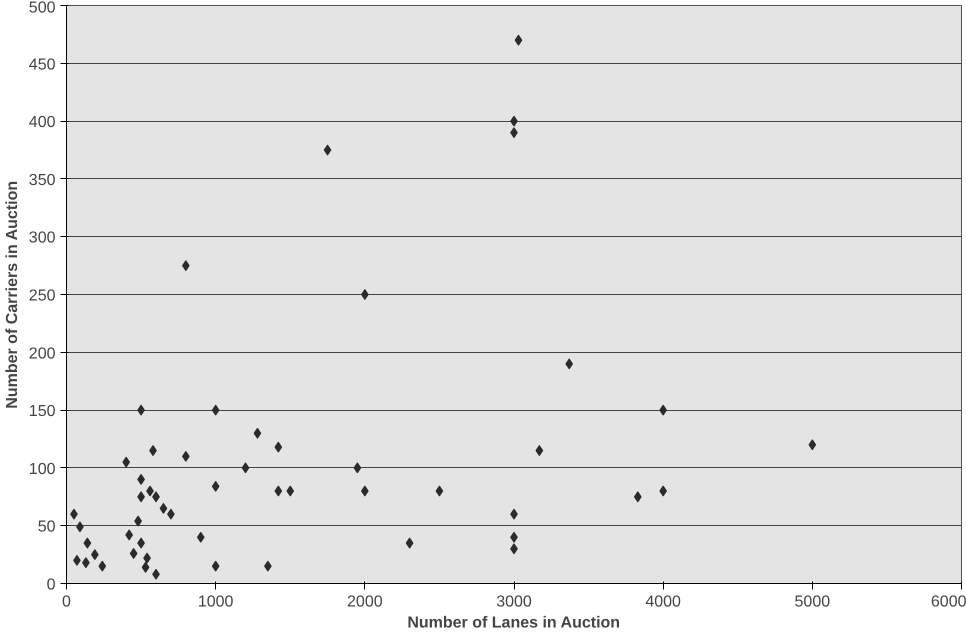 This screenshot has width=966, height=634. What do you see at coordinates (51, 585) in the screenshot?
I see `y-tick-label: 0` at bounding box center [51, 585].